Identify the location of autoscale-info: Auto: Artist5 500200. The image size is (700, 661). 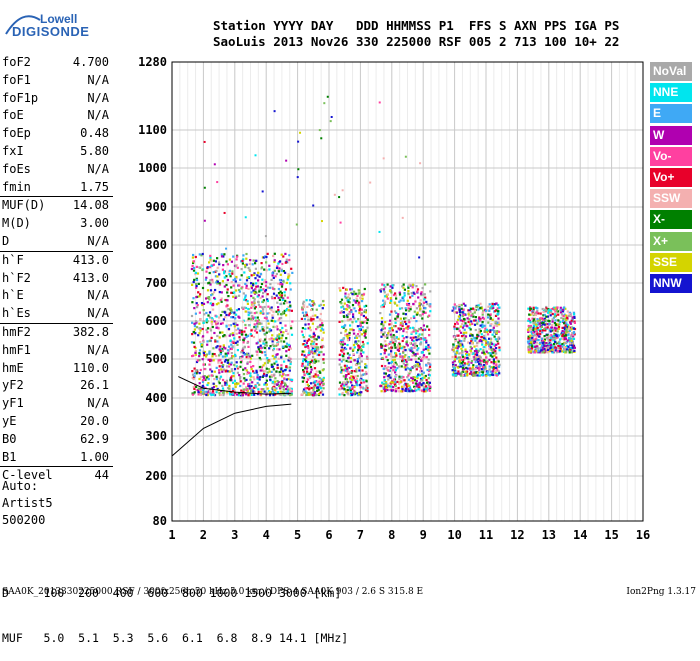
(27, 503).